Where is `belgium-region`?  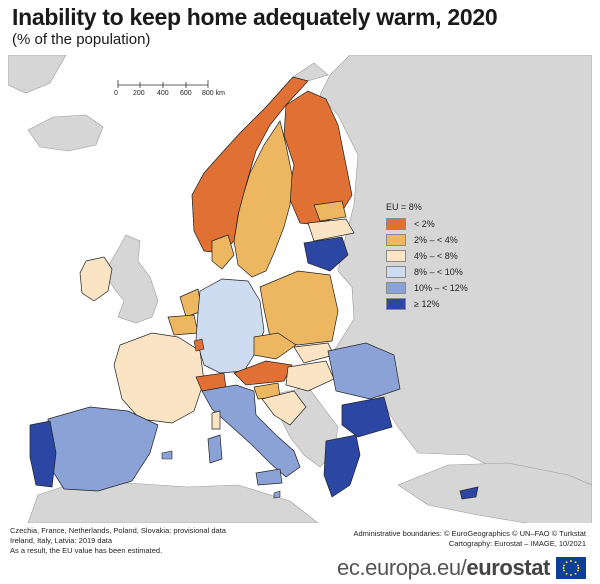
belgium-region is located at coordinates (183, 325).